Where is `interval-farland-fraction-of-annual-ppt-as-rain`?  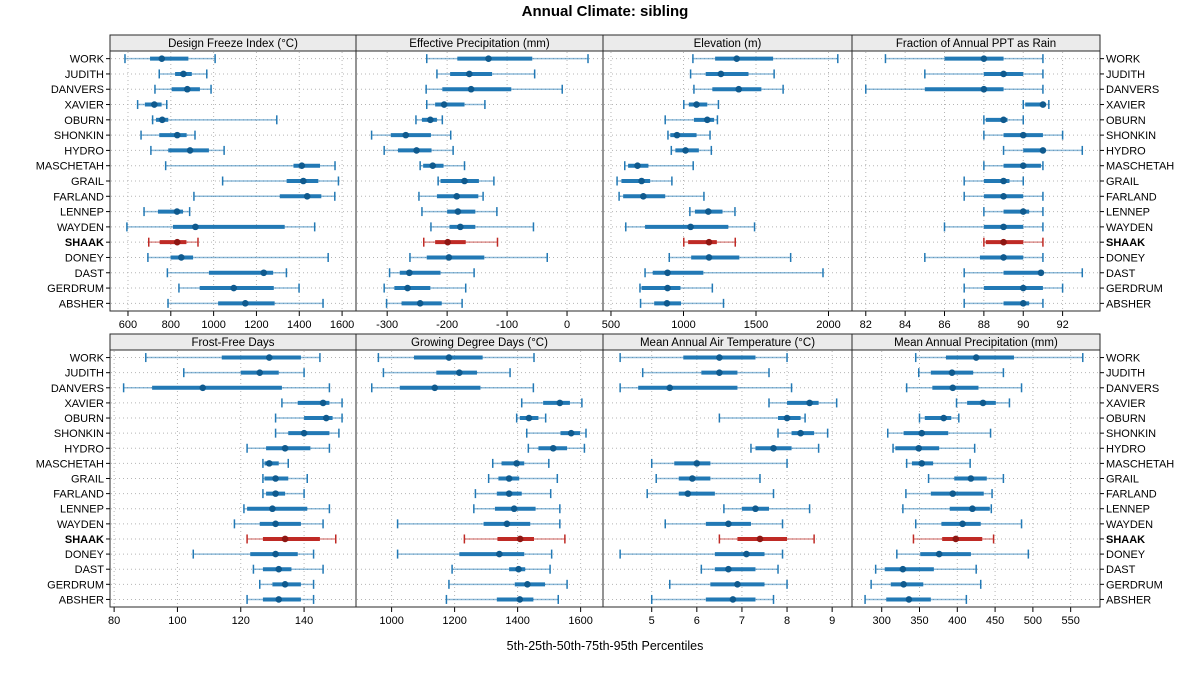 interval-farland-fraction-of-annual-ppt-as-rain is located at coordinates (1003, 196).